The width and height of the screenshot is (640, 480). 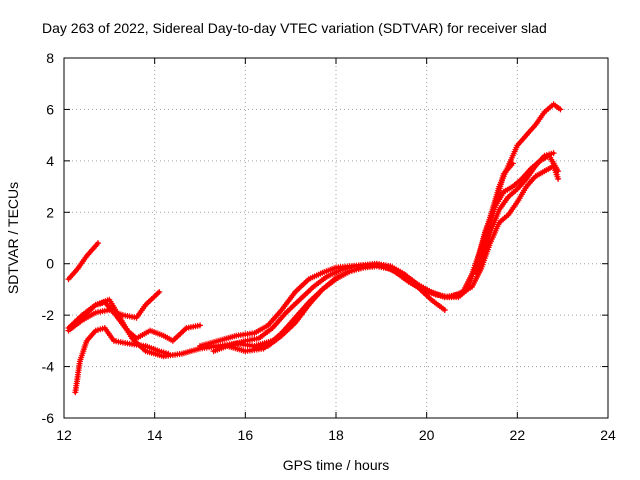 I want to click on y-tick-label: 6, so click(x=50, y=109).